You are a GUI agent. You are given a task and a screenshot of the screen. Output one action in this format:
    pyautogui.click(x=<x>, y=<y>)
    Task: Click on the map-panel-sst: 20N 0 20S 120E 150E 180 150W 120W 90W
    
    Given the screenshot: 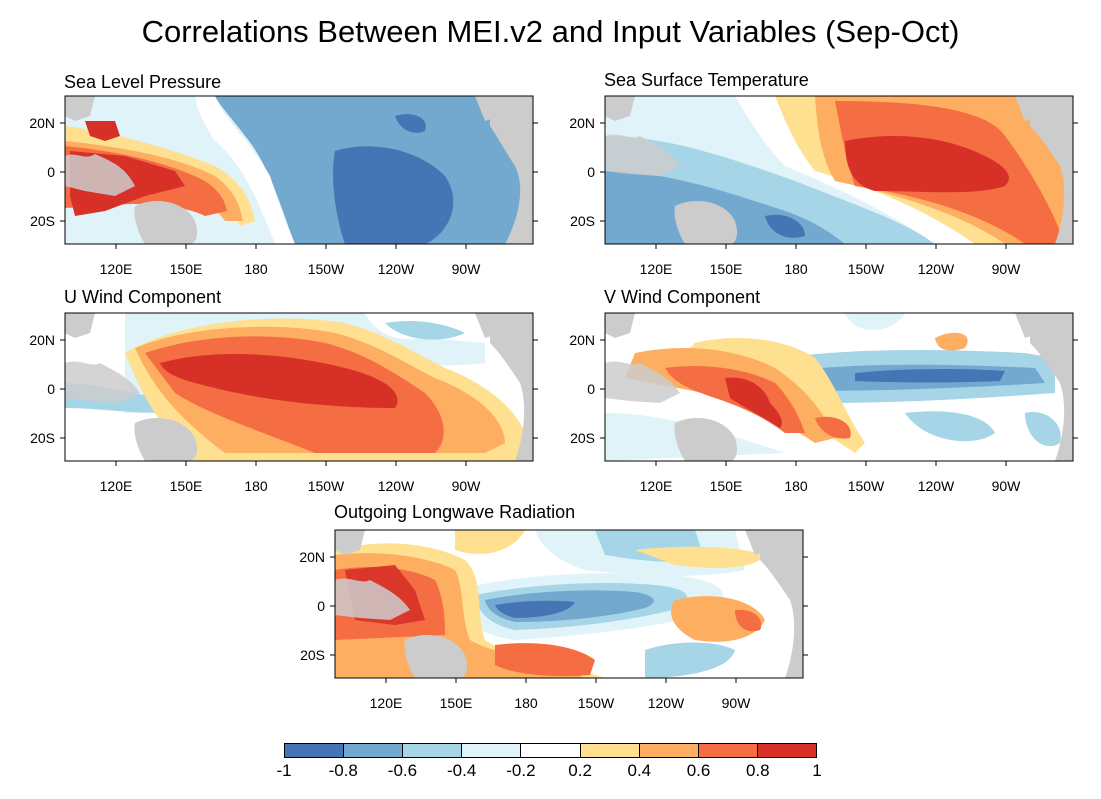 What is the action you would take?
    pyautogui.click(x=823, y=186)
    